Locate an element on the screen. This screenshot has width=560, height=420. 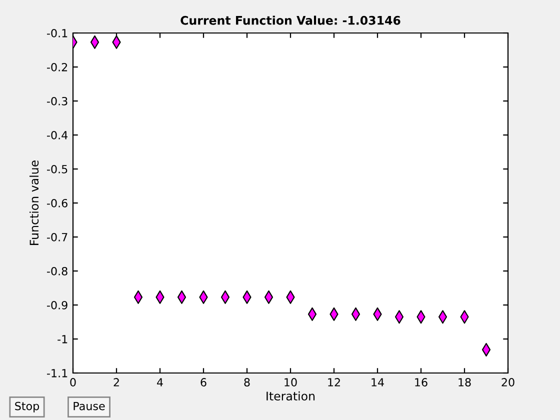
x-tick-label: 14 is located at coordinates (378, 382).